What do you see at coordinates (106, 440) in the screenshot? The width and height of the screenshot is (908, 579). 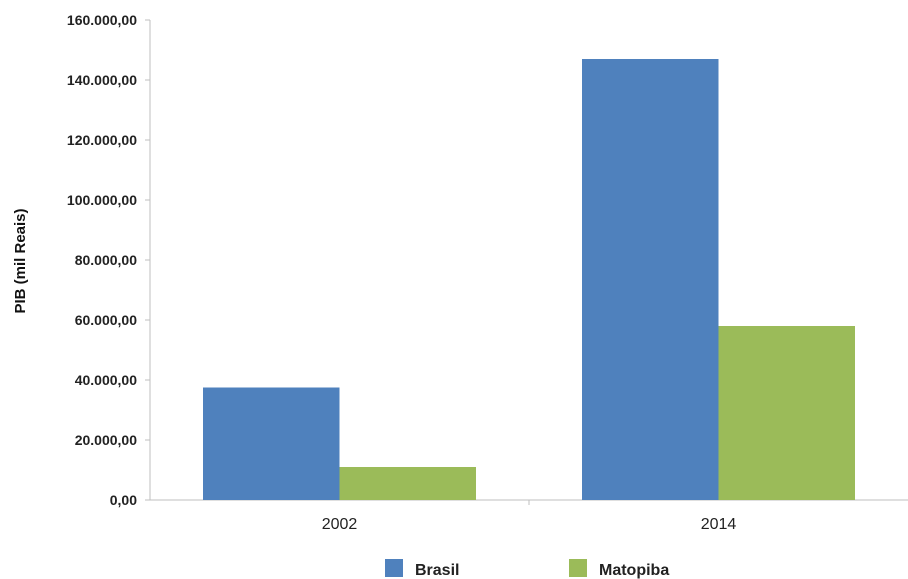 I see `y-tick-label: 20.000,00` at bounding box center [106, 440].